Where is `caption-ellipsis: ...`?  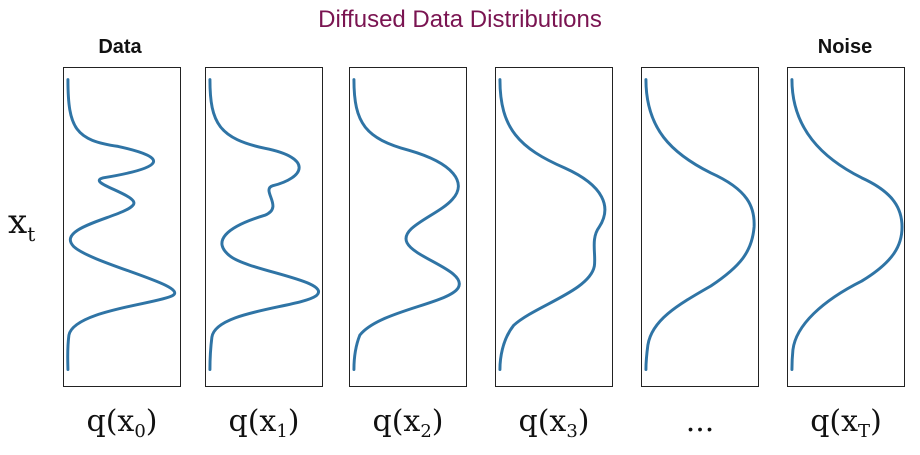 caption-ellipsis: ... is located at coordinates (700, 421).